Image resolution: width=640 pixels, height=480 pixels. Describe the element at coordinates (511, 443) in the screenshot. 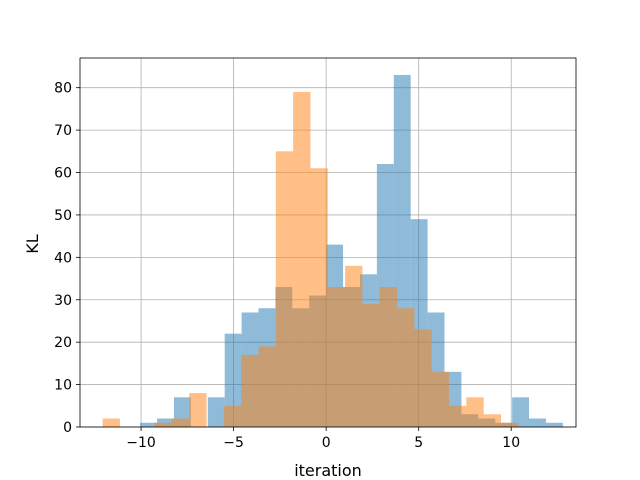

I see `x-tick-label: 10` at that location.